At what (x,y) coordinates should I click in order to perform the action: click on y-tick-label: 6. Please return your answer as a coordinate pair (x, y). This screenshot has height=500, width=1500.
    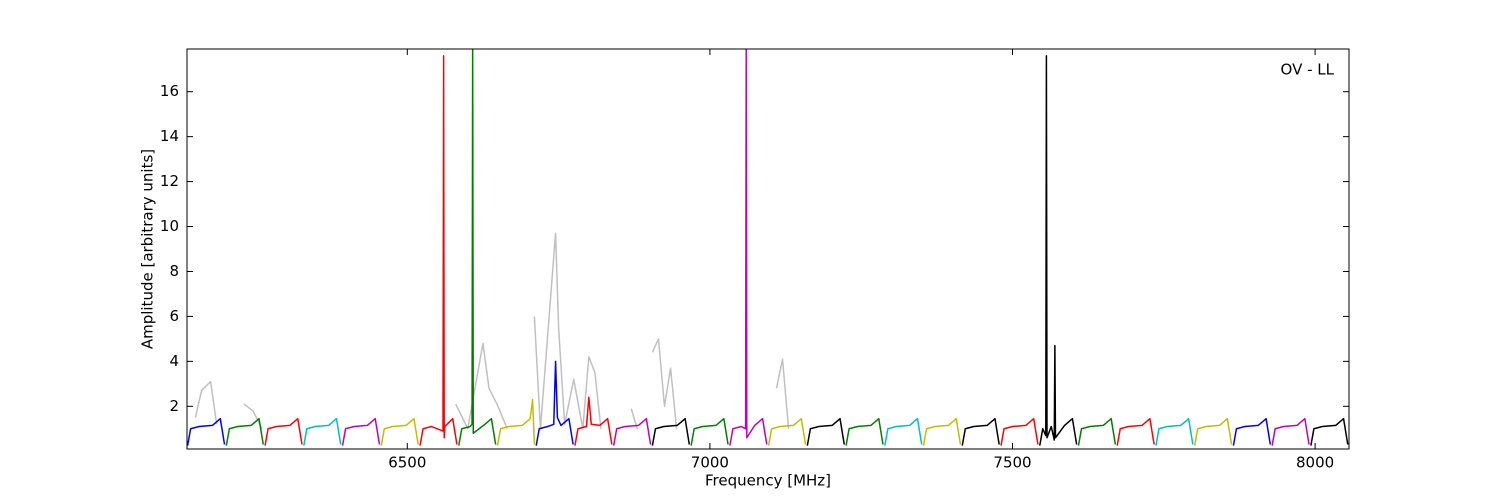
    Looking at the image, I should click on (174, 316).